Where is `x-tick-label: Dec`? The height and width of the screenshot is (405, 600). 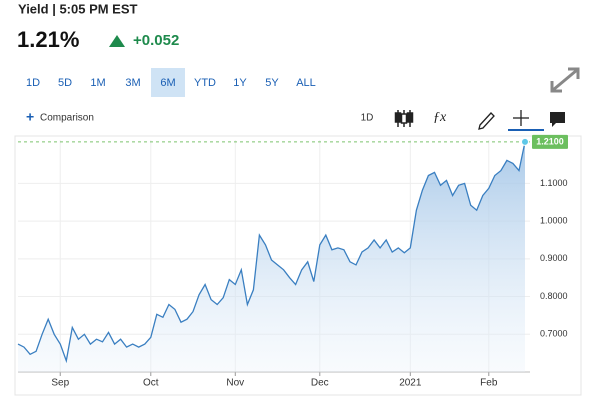 x-tick-label: Dec is located at coordinates (320, 383).